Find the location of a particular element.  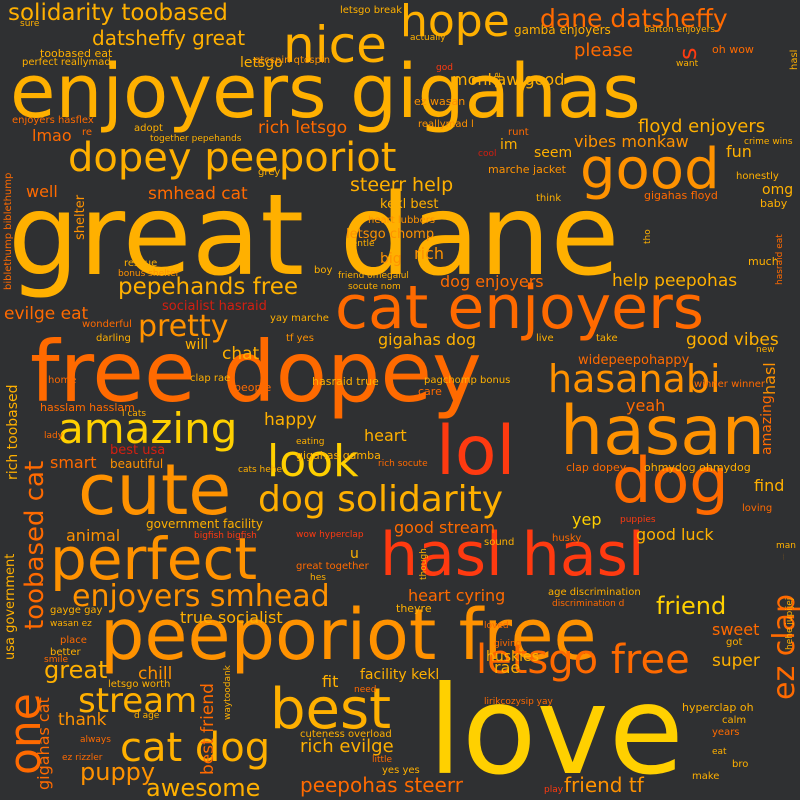

word-though: though is located at coordinates (424, 564).